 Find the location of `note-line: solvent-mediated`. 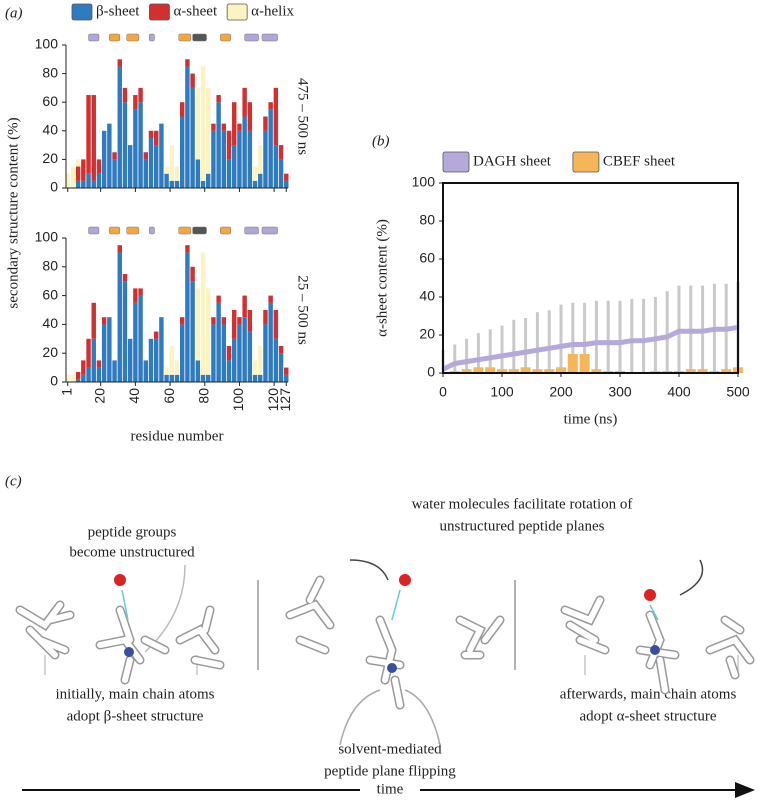

note-line: solvent-mediated is located at coordinates (390, 749).